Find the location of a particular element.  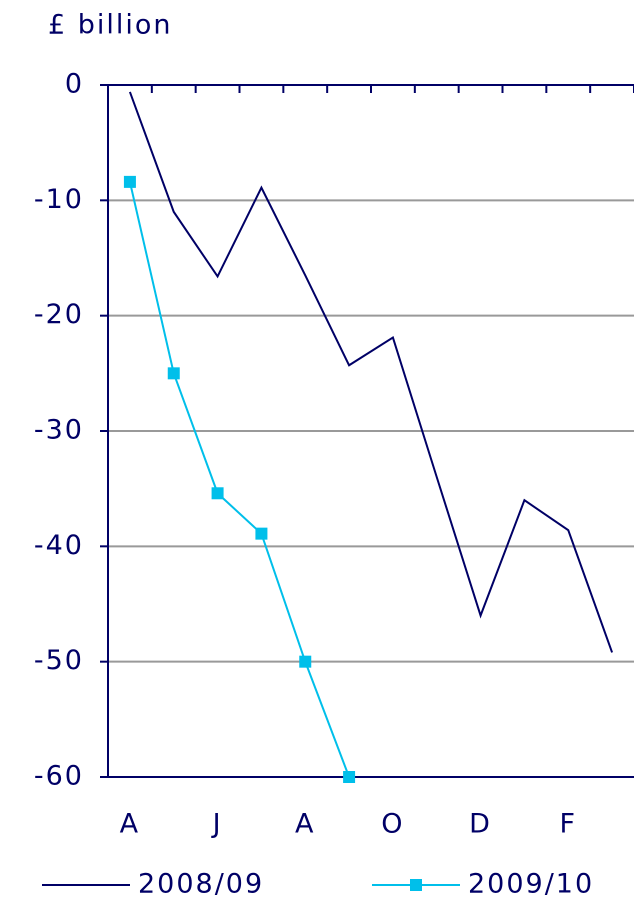

y-tick-label: -50 is located at coordinates (59, 660).